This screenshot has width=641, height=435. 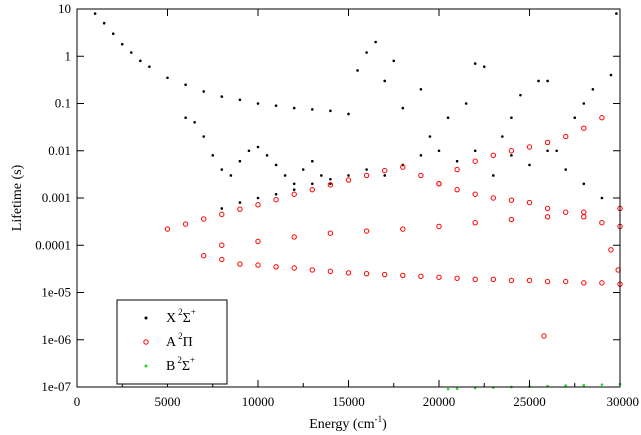 I want to click on legend-entry-x: X 2Σ+, so click(x=170, y=316).